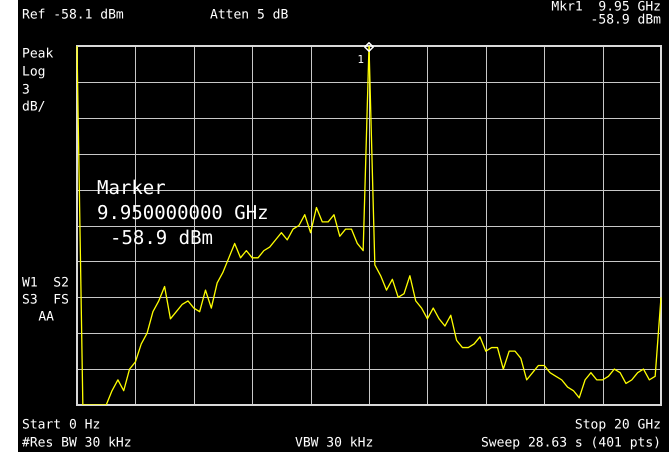 The image size is (669, 452). What do you see at coordinates (34, 106) in the screenshot?
I see `text: dB/` at bounding box center [34, 106].